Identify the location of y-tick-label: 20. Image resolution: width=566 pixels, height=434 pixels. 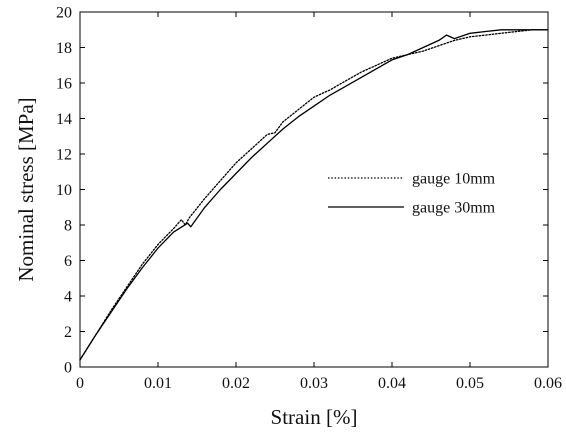
(64, 13).